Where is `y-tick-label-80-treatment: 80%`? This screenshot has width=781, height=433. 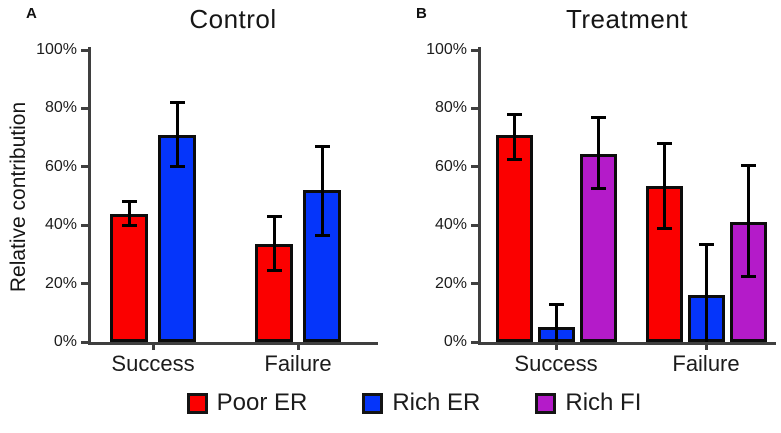
y-tick-label-80-treatment: 80% is located at coordinates (450, 108).